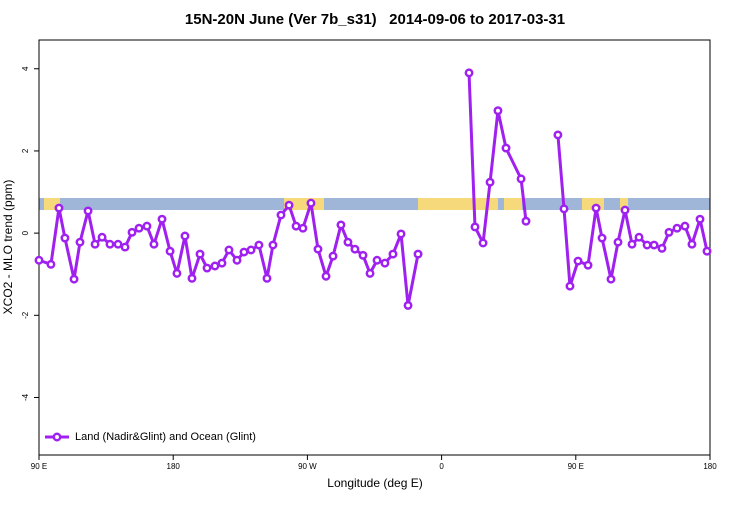  I want to click on legend-marker, so click(57, 437).